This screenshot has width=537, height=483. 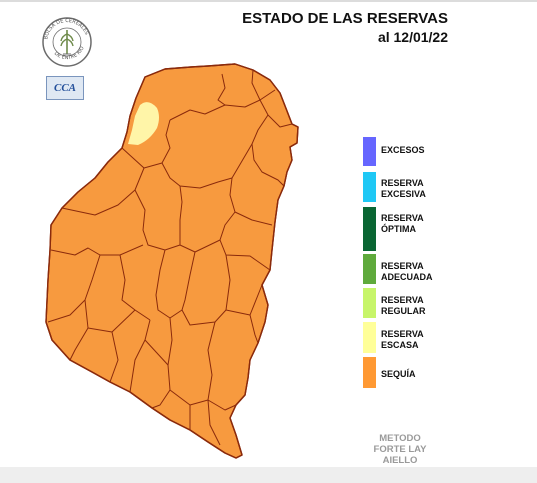 I want to click on method-line-2: FORTE LAY, so click(x=400, y=449).